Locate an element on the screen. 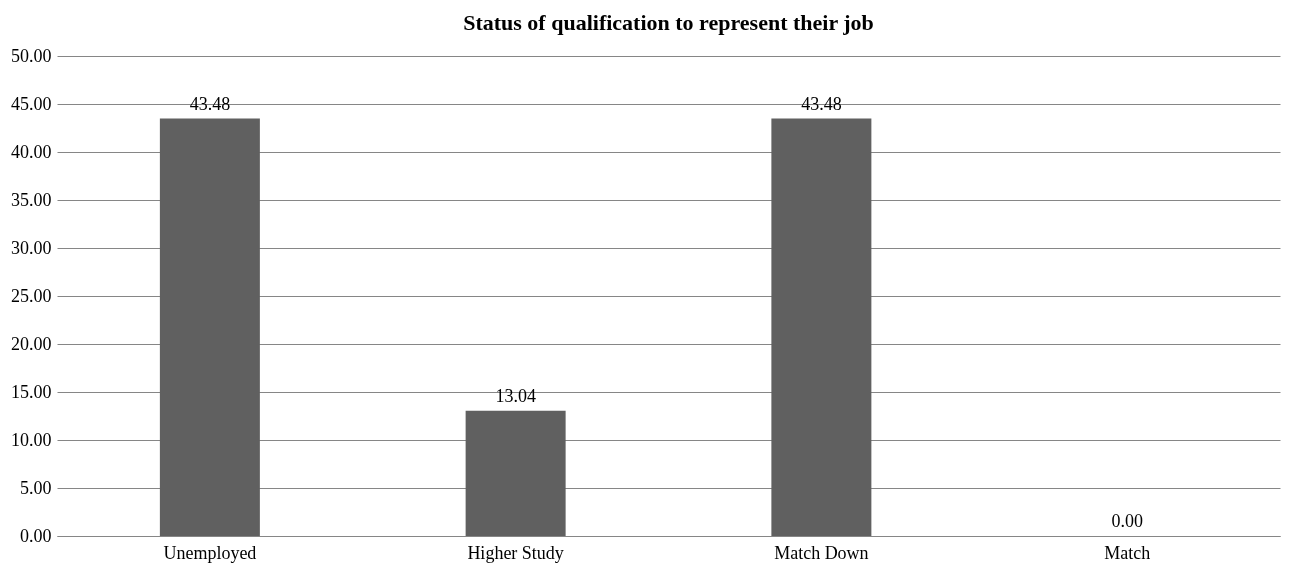  y-tick-label: 25.00 is located at coordinates (31, 295).